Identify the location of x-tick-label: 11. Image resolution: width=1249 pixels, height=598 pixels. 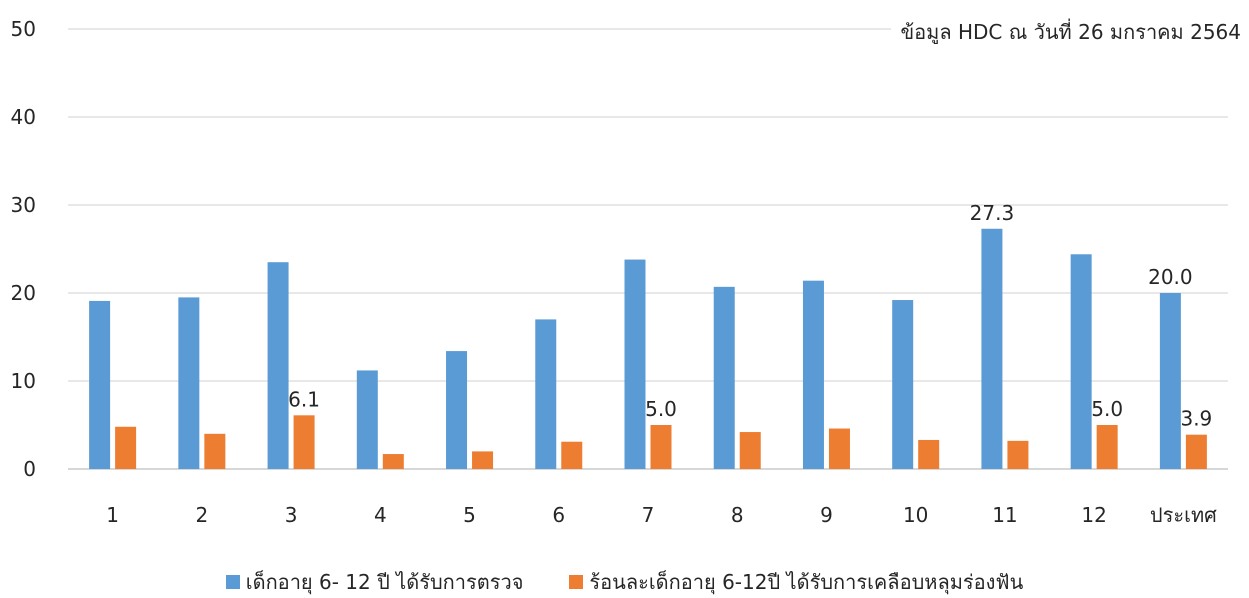
(1004, 515).